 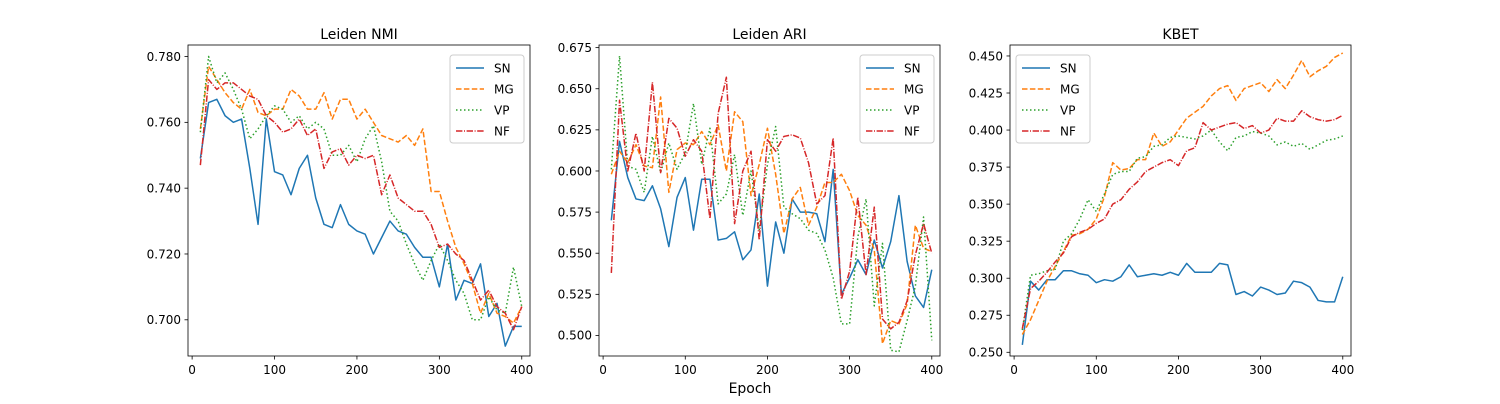 What do you see at coordinates (1180, 35) in the screenshot?
I see `chart-title: KBET` at bounding box center [1180, 35].